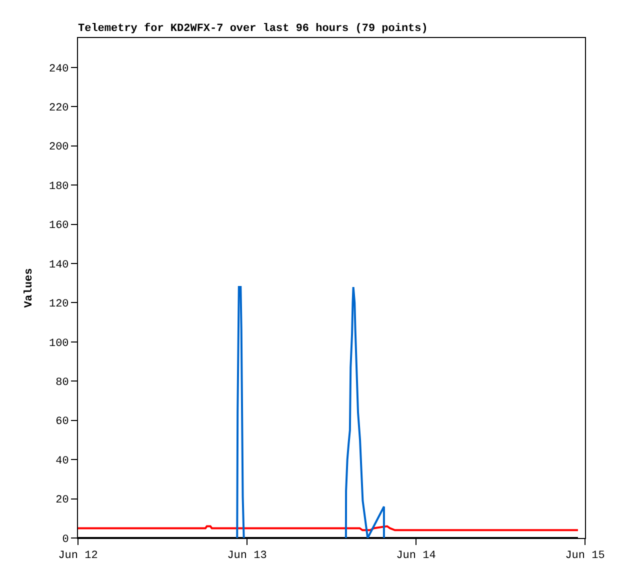 This screenshot has height=579, width=618. I want to click on y-tick-label: 60, so click(62, 422).